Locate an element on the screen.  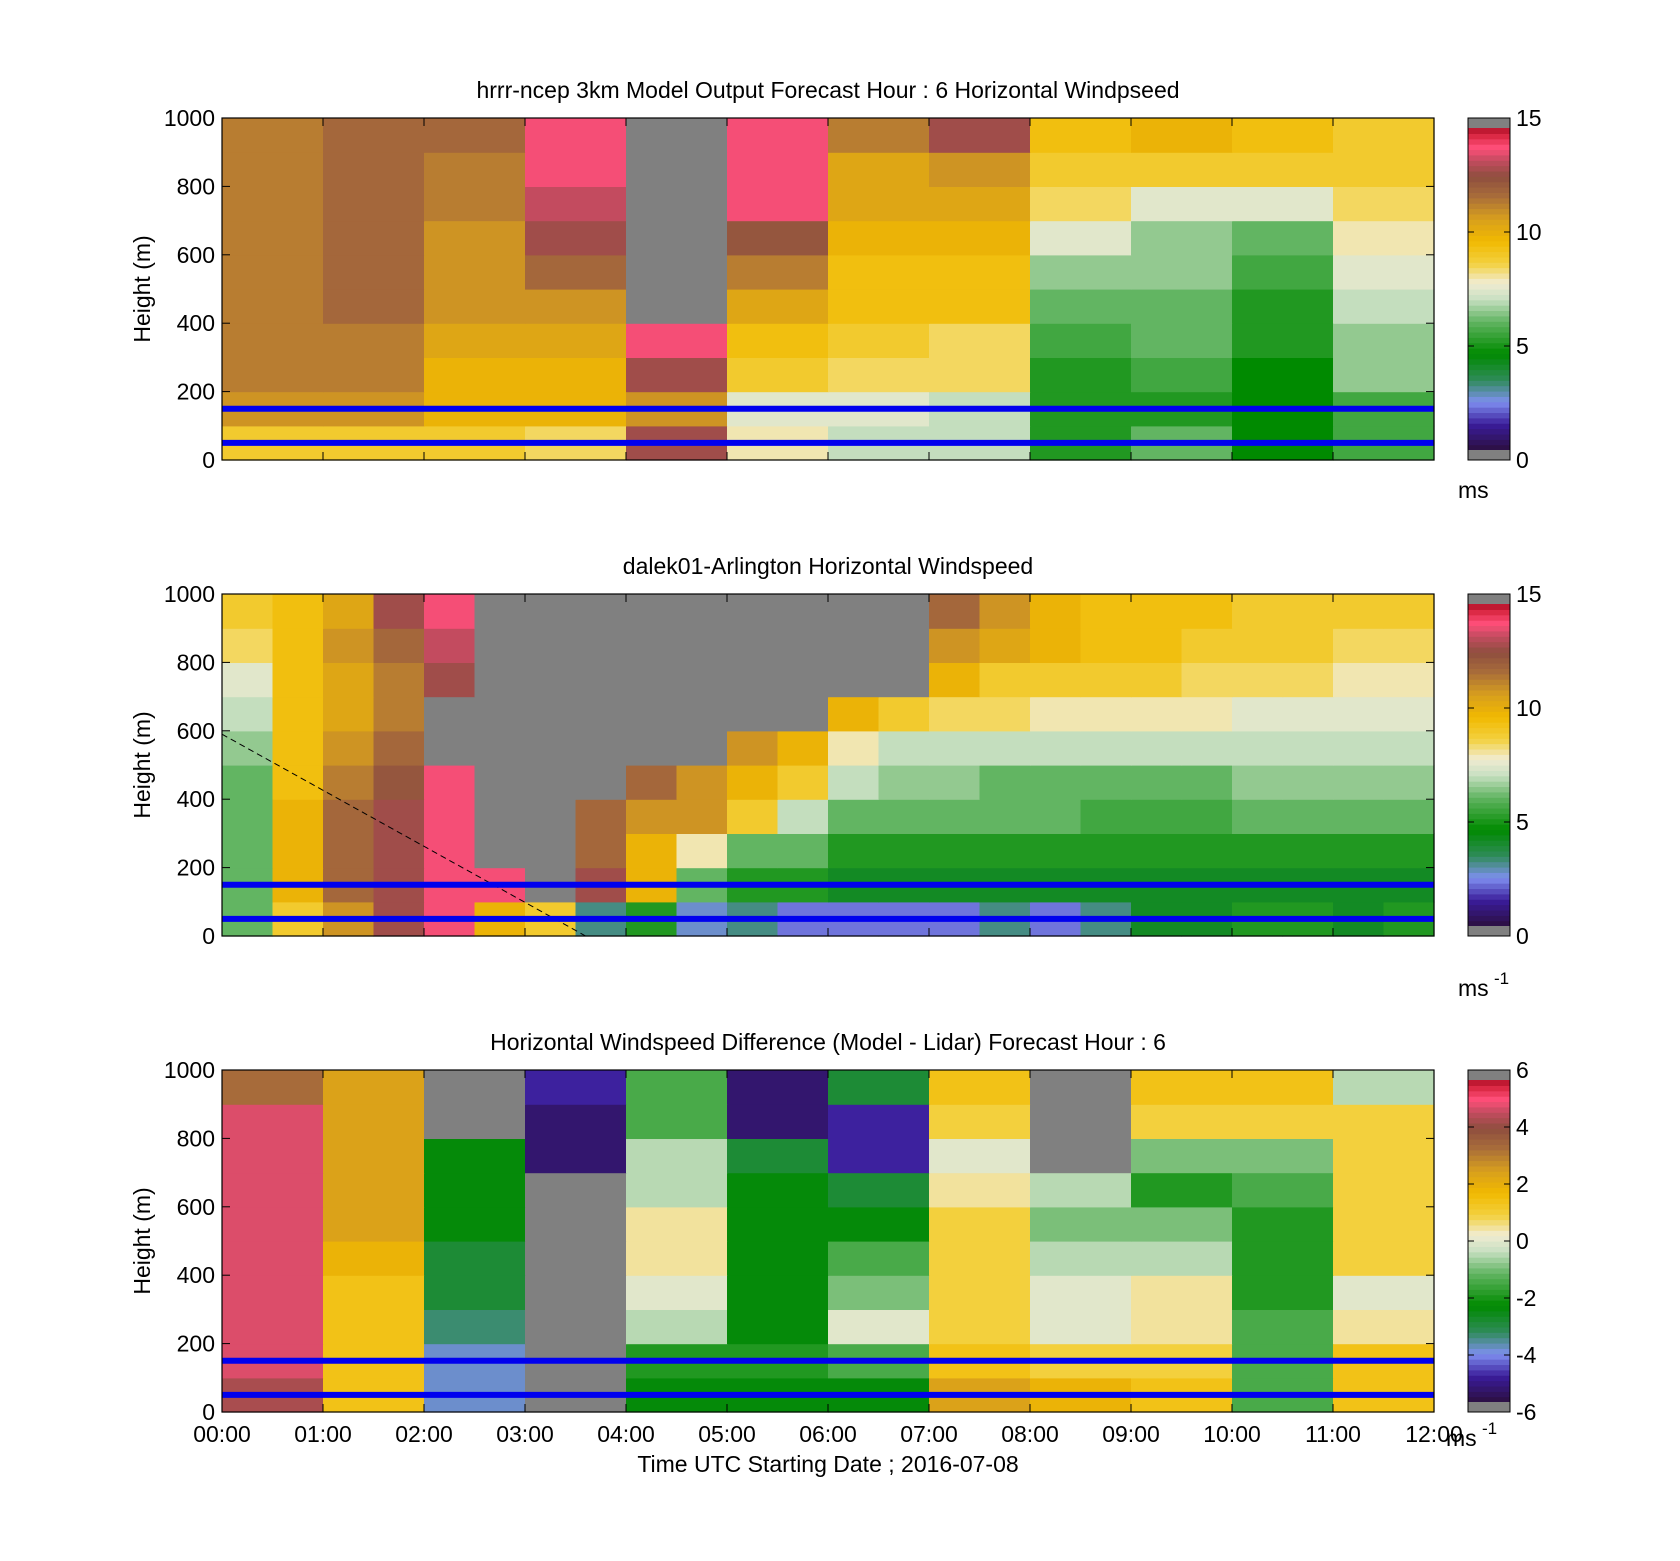
y-tick-label: 800 is located at coordinates (196, 186).